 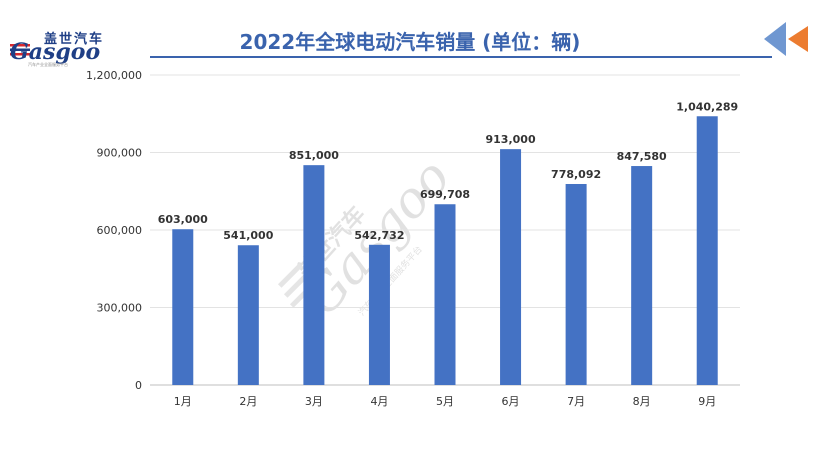 I want to click on flag-stripes-icon, so click(x=20, y=50).